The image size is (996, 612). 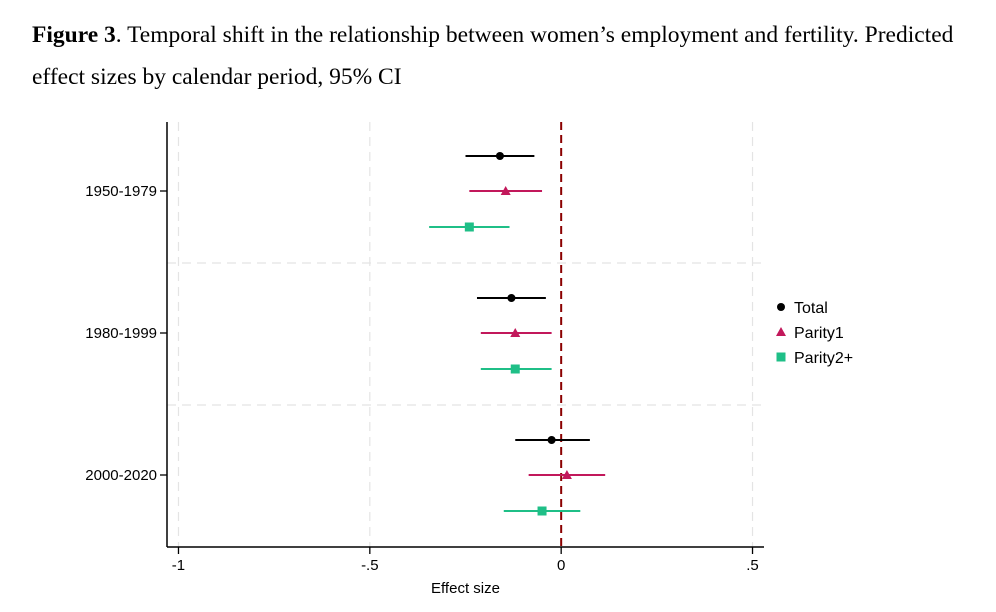 What do you see at coordinates (781, 331) in the screenshot?
I see `legend-marker-parity1` at bounding box center [781, 331].